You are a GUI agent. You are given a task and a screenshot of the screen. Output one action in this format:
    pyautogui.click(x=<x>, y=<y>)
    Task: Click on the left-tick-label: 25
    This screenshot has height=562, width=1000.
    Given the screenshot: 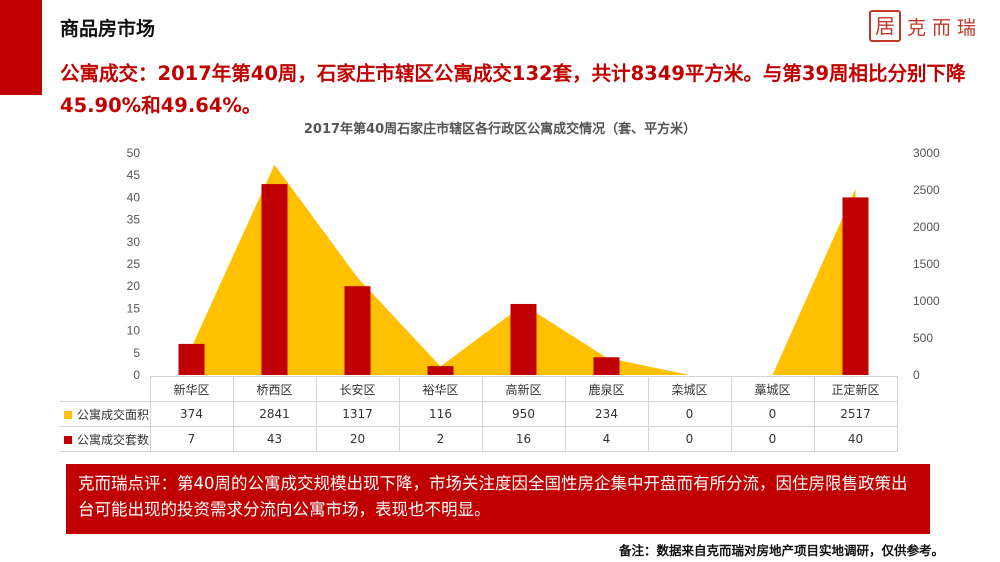 What is the action you would take?
    pyautogui.click(x=134, y=264)
    